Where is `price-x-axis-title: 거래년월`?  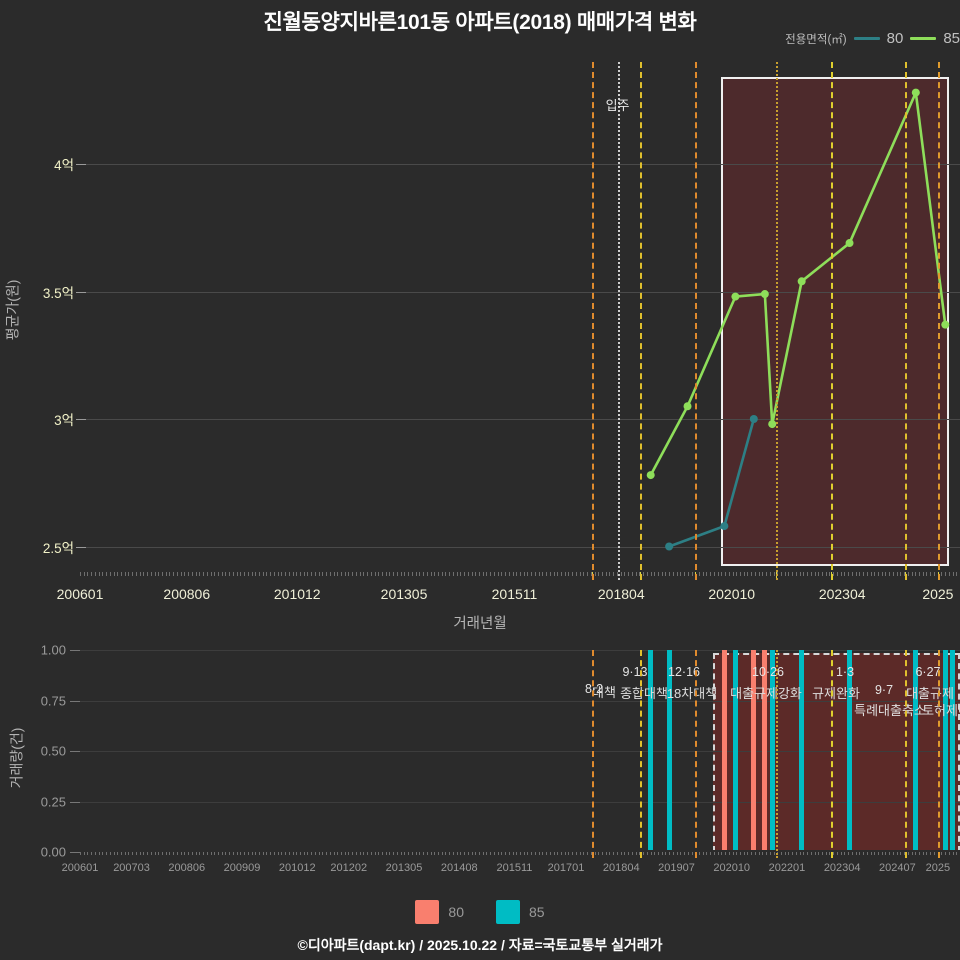
price-x-axis-title: 거래년월 is located at coordinates (480, 624).